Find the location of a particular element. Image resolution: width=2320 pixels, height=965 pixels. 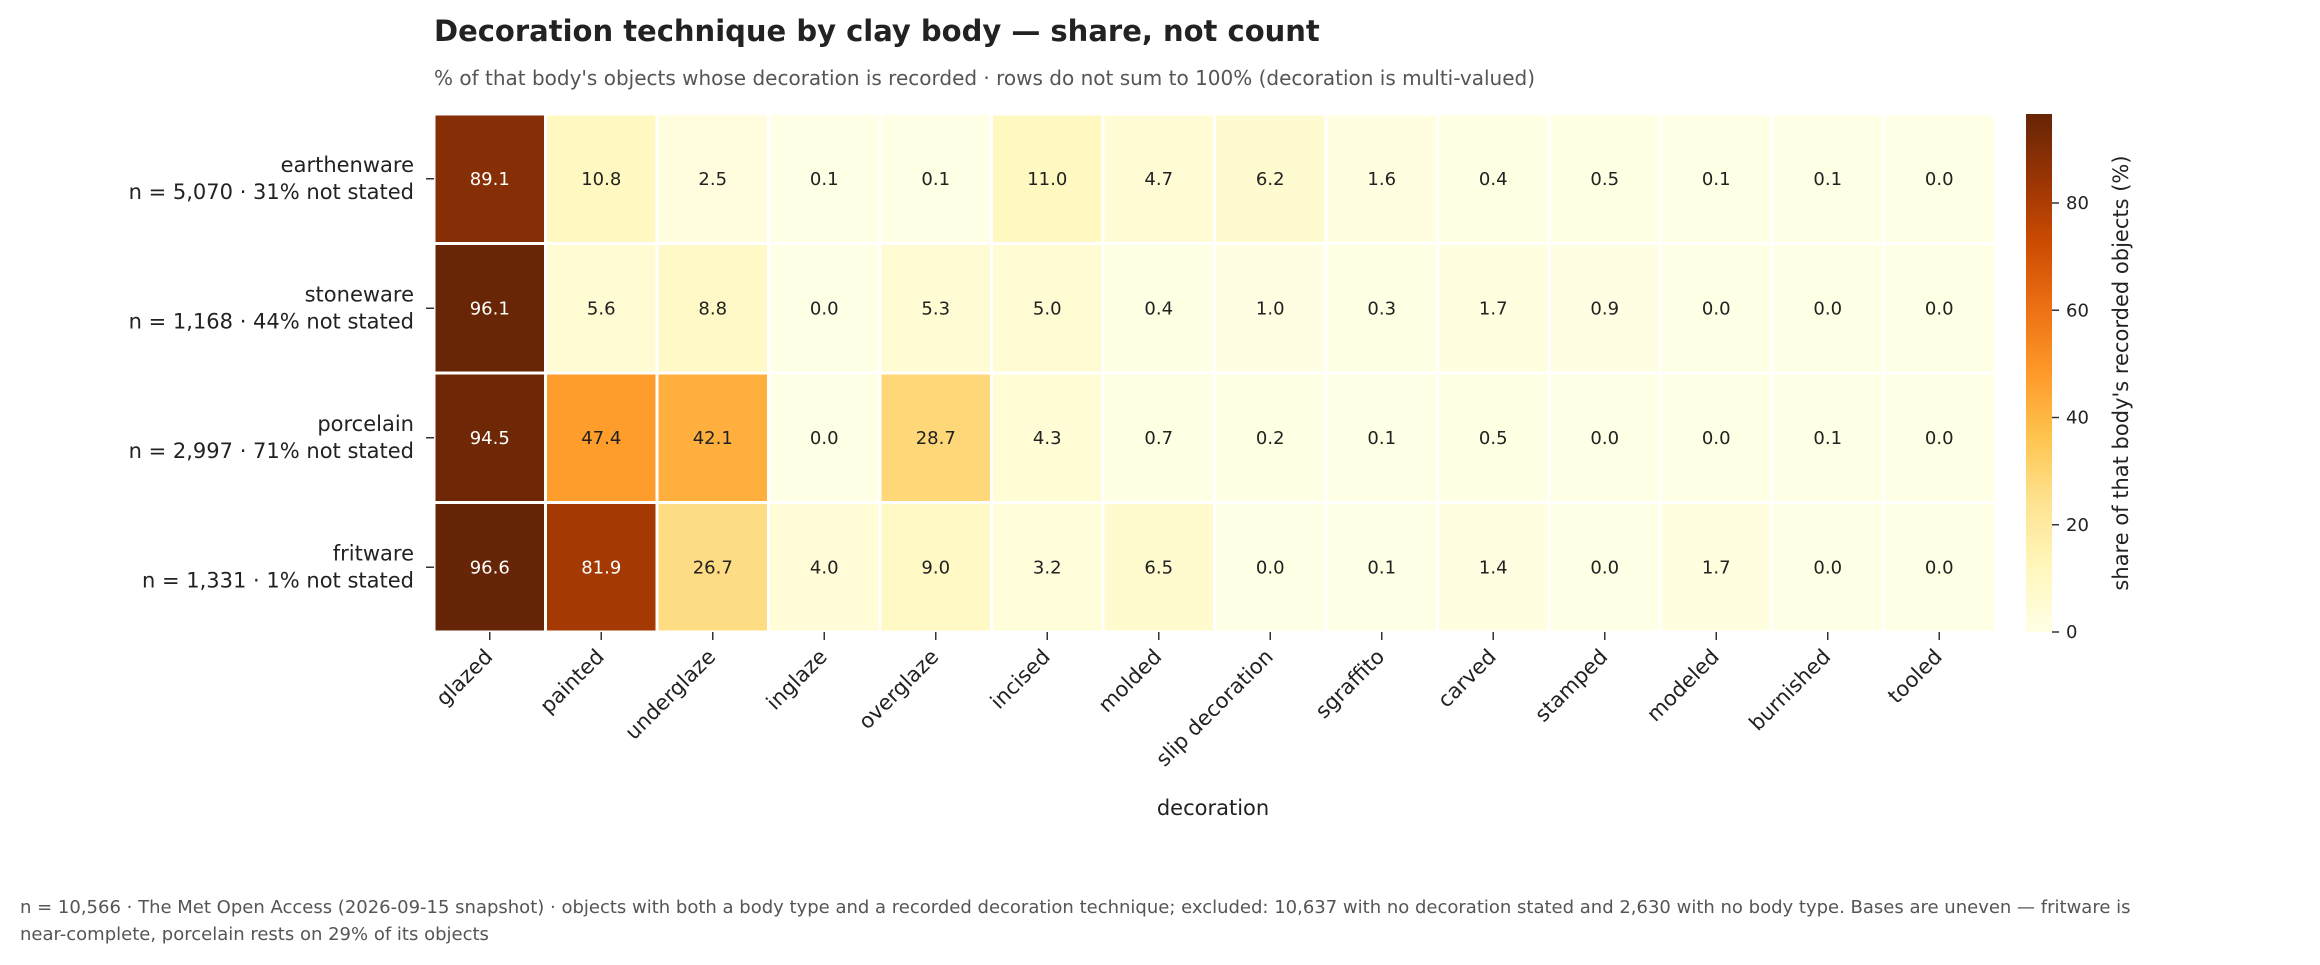

column-label: burnished is located at coordinates (1789, 690).